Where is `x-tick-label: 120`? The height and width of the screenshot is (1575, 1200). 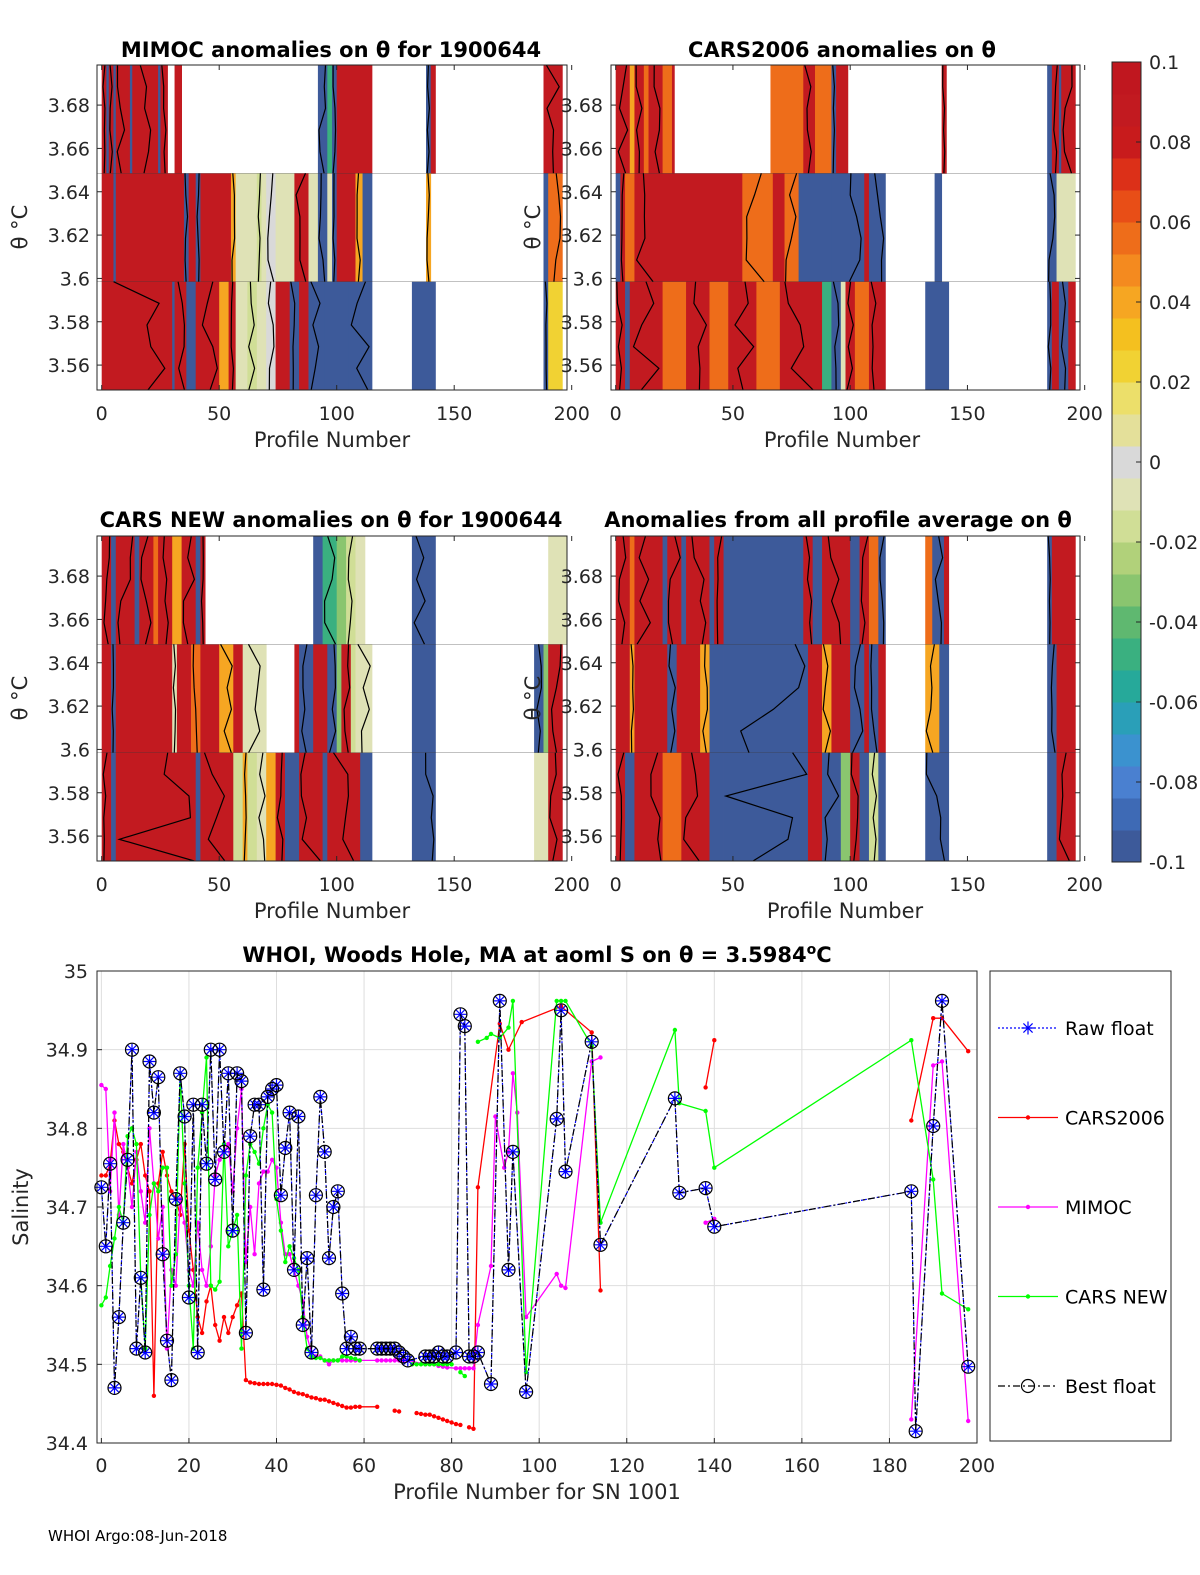
x-tick-label: 120 is located at coordinates (627, 1466).